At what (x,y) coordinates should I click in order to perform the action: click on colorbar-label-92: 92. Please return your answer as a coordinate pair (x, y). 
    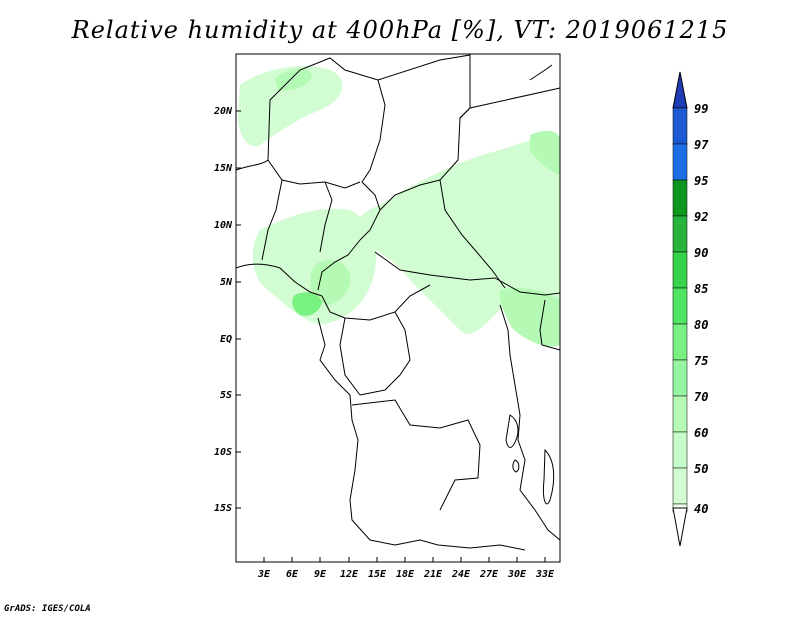
    Looking at the image, I should click on (701, 217).